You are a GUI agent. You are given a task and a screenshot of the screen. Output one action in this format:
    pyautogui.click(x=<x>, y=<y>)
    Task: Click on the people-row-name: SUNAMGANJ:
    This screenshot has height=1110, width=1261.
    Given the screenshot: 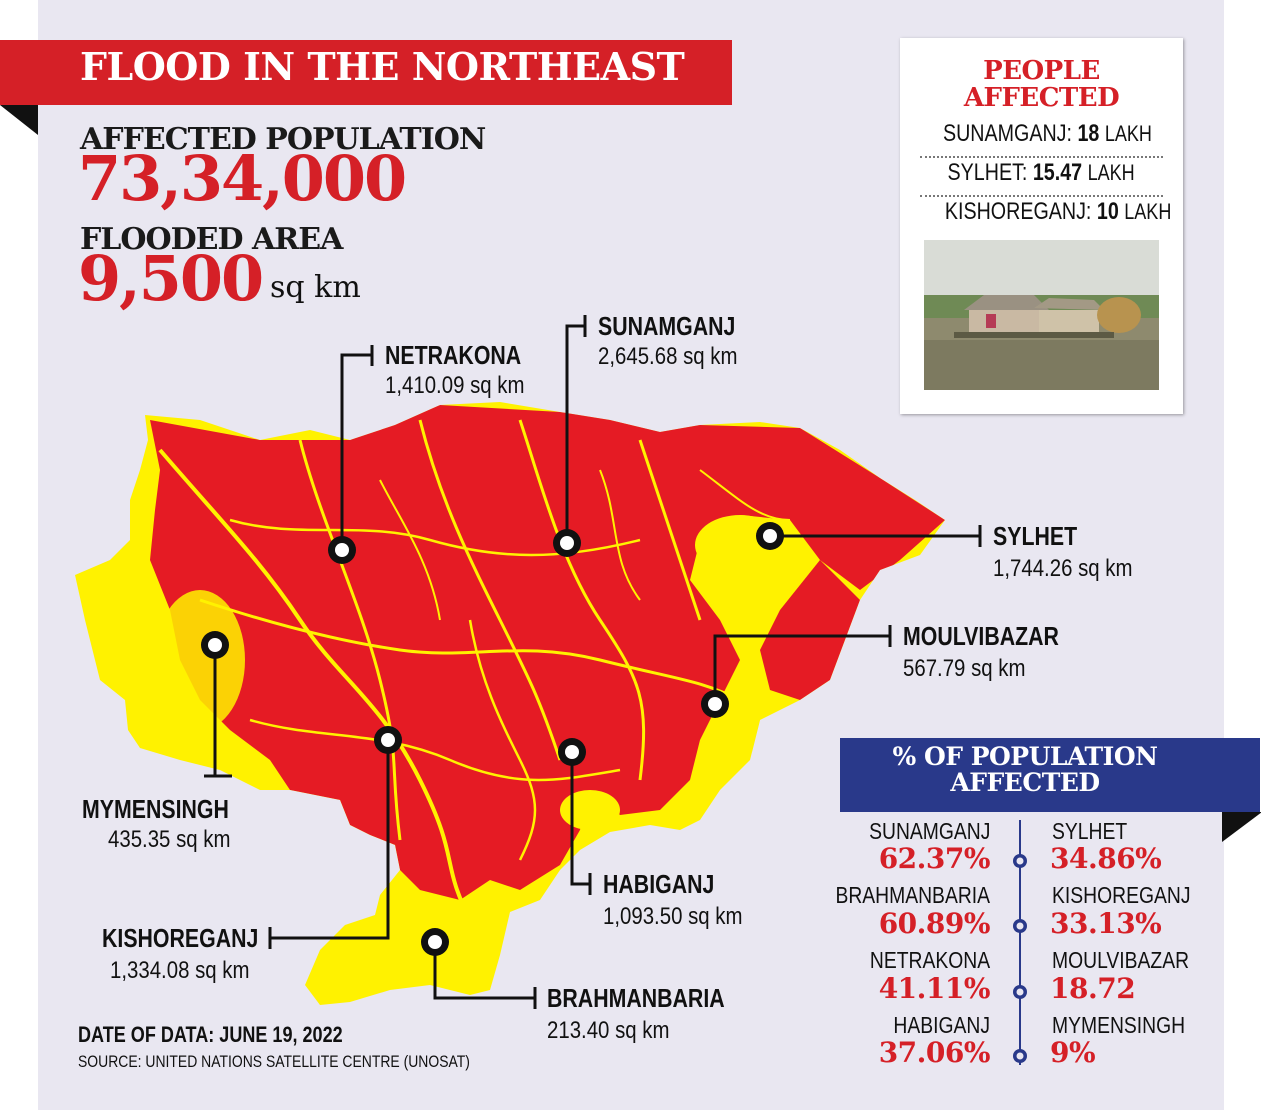 What is the action you would take?
    pyautogui.click(x=1007, y=133)
    